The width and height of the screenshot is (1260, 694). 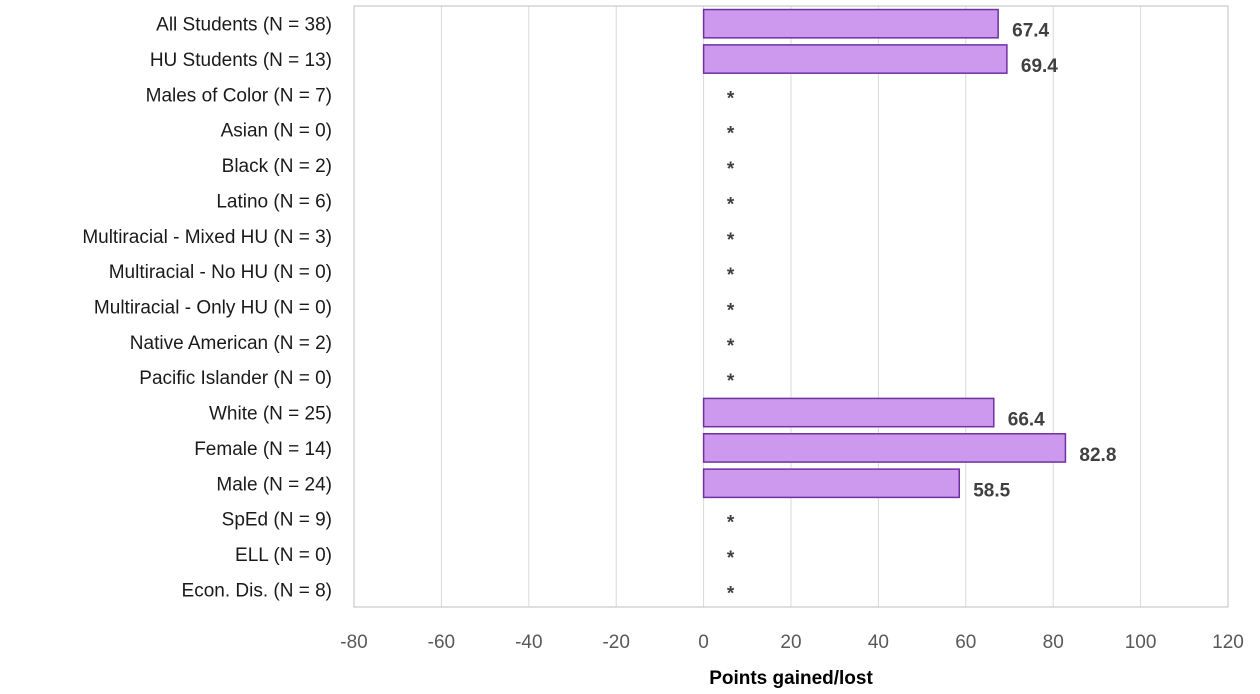 What do you see at coordinates (276, 131) in the screenshot?
I see `category-label: Asian (N = 0)` at bounding box center [276, 131].